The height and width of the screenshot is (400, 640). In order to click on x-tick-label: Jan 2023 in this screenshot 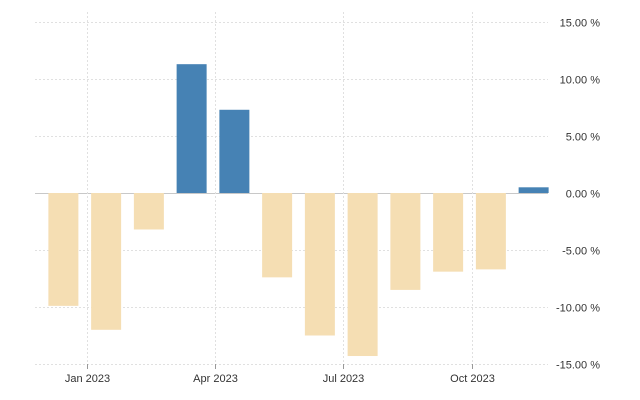, I will do `click(87, 379)`.